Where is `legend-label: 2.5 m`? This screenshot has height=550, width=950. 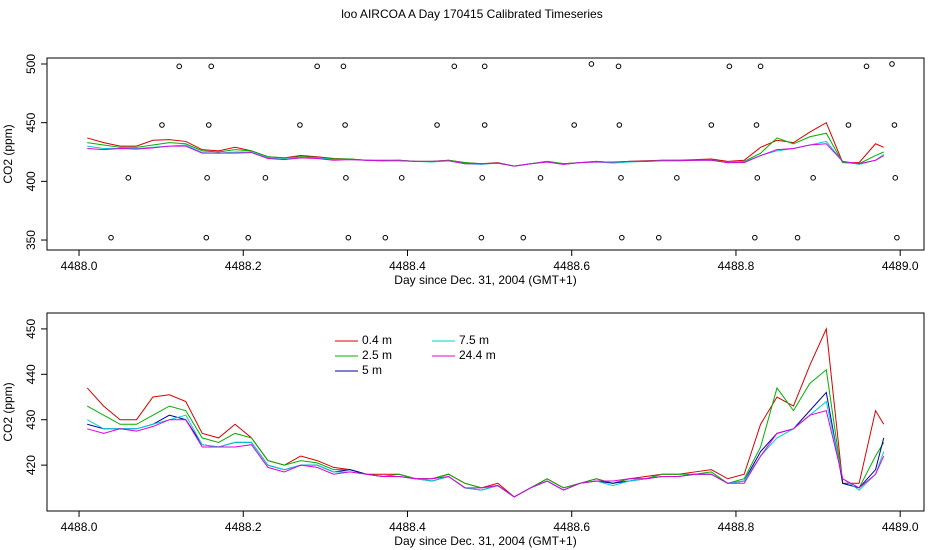
legend-label: 2.5 m is located at coordinates (377, 355).